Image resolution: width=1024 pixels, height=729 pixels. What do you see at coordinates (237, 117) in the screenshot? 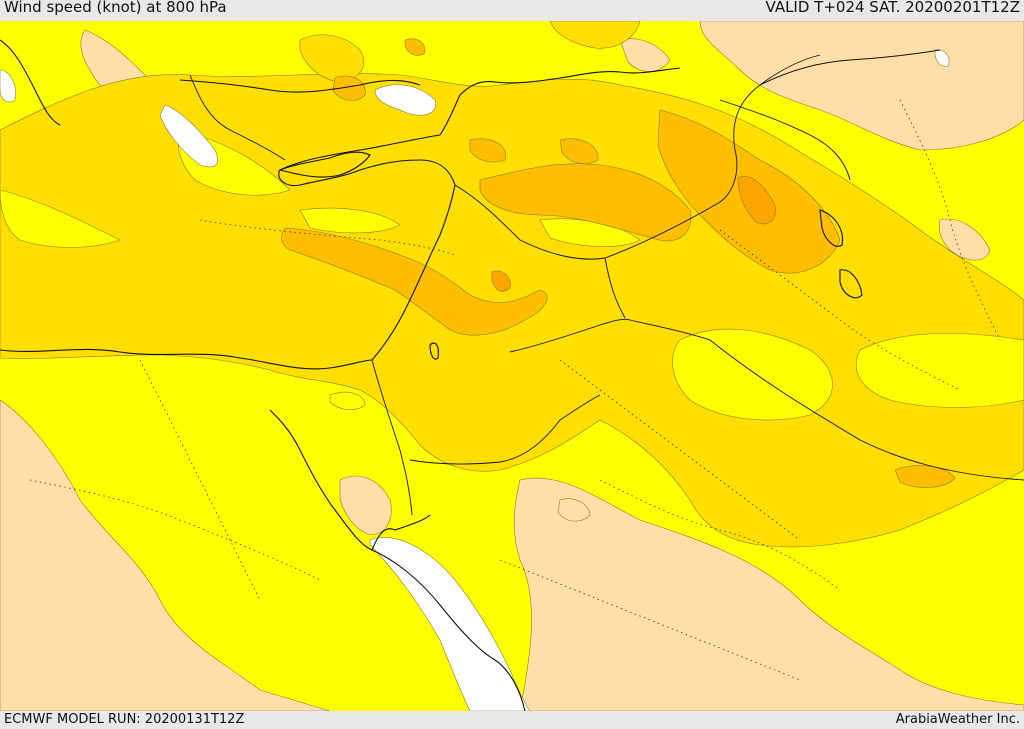
I see `border-turkey-greece` at bounding box center [237, 117].